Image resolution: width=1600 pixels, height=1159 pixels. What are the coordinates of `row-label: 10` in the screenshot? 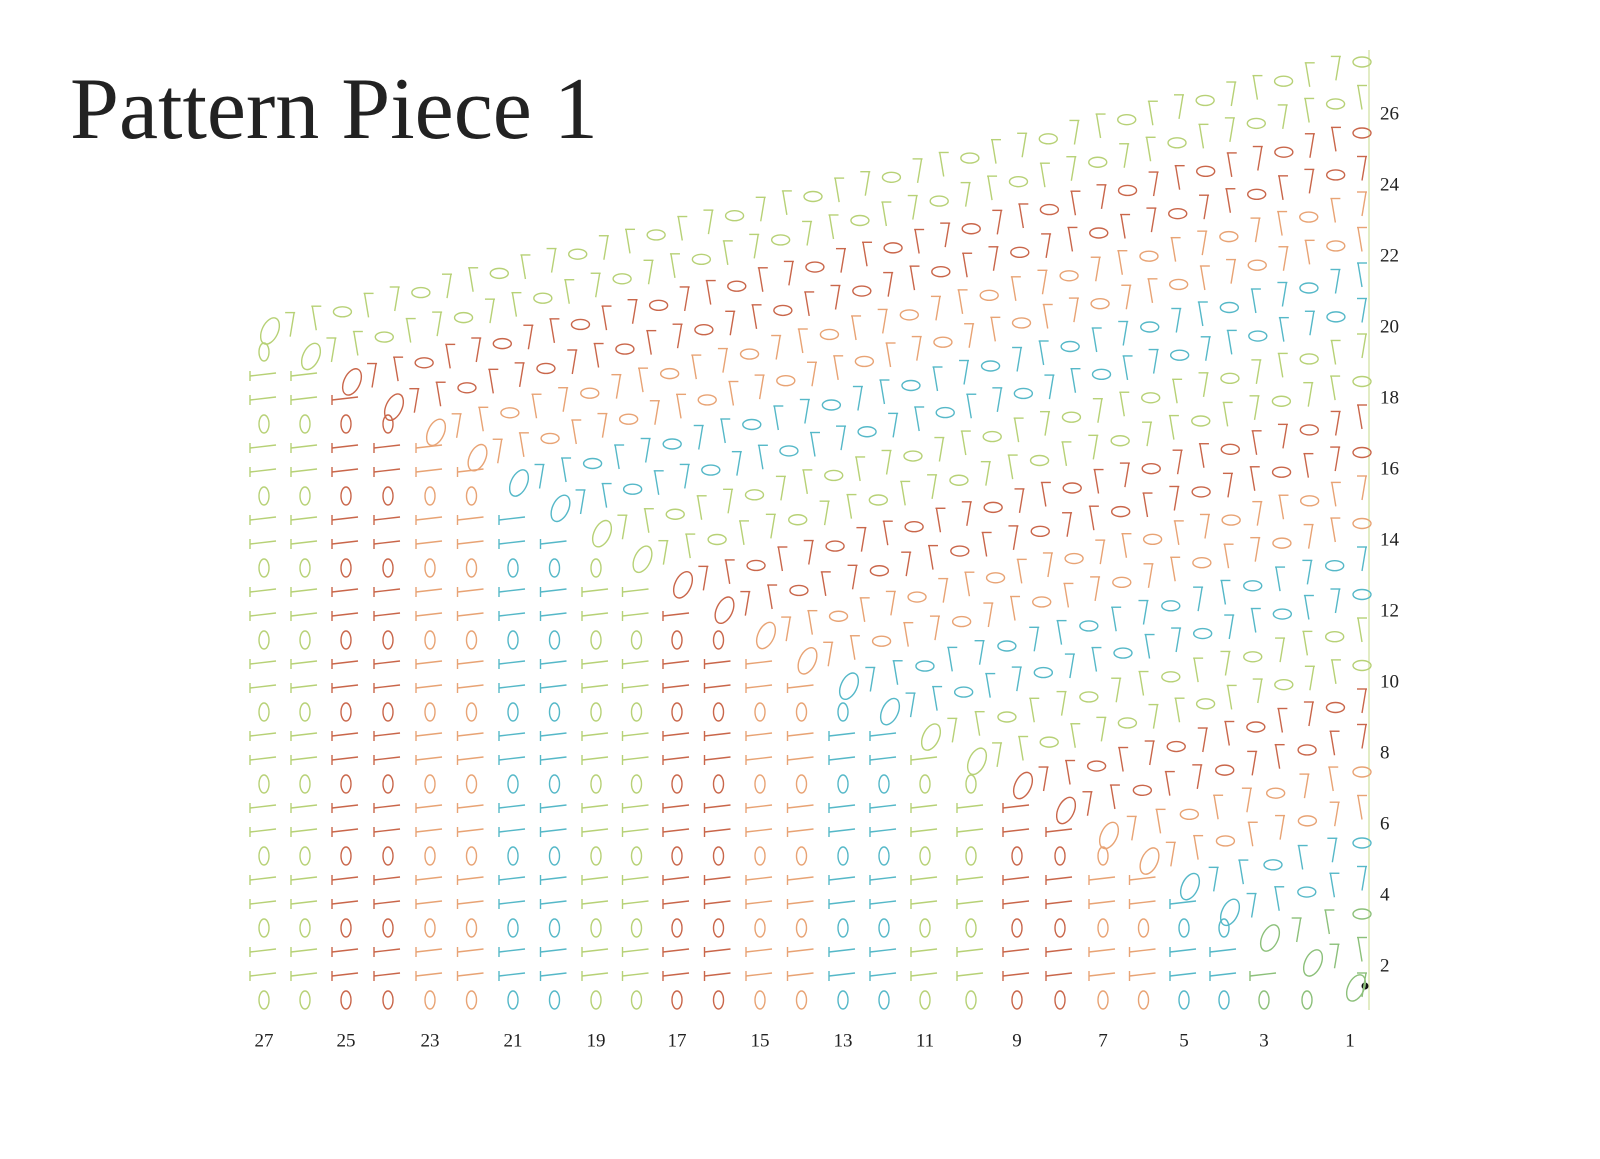 It's located at (1389, 681).